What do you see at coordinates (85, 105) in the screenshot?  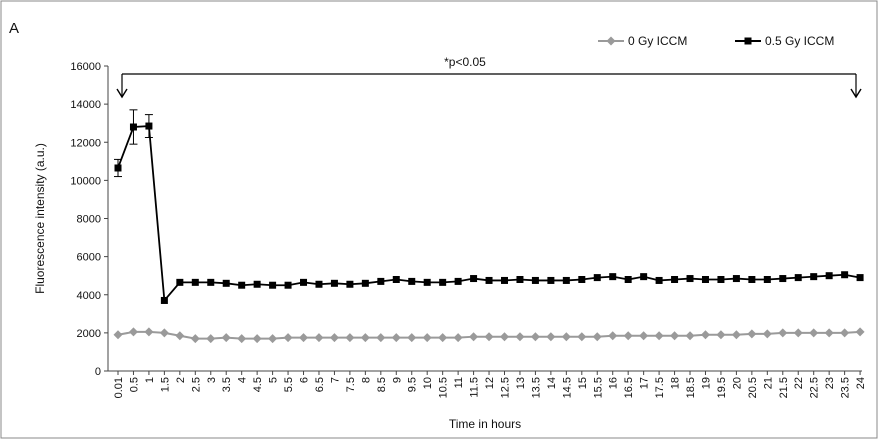 I see `y-tick-label: 14000` at bounding box center [85, 105].